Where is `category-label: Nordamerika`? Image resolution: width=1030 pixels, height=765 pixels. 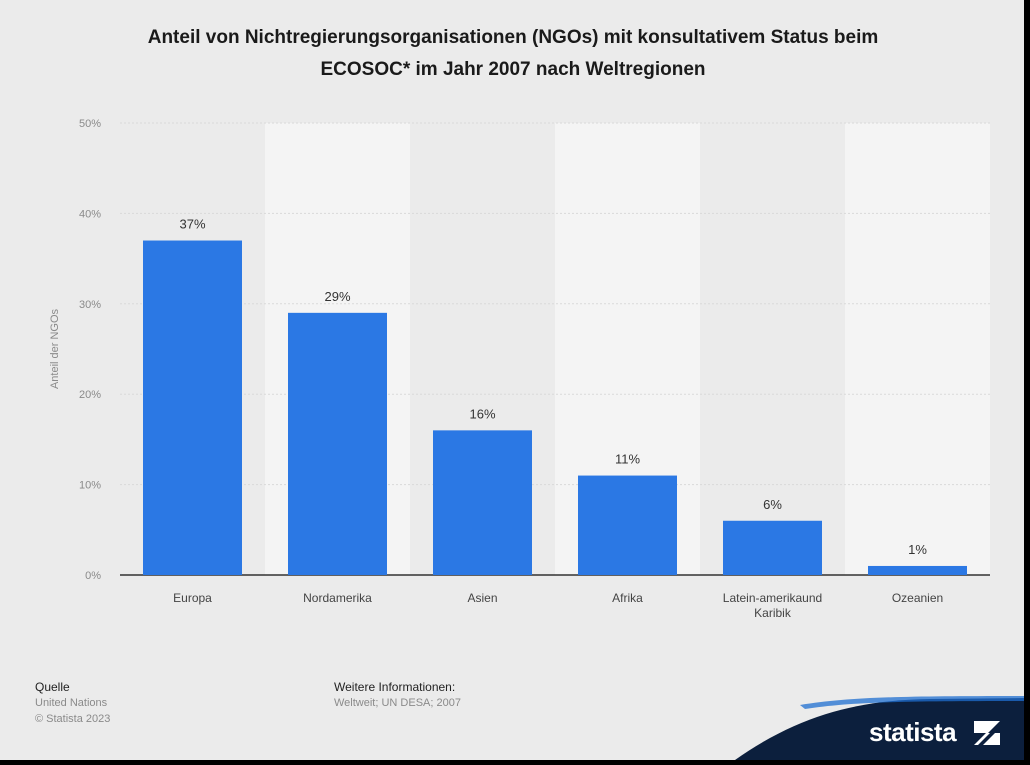
category-label: Nordamerika is located at coordinates (337, 598).